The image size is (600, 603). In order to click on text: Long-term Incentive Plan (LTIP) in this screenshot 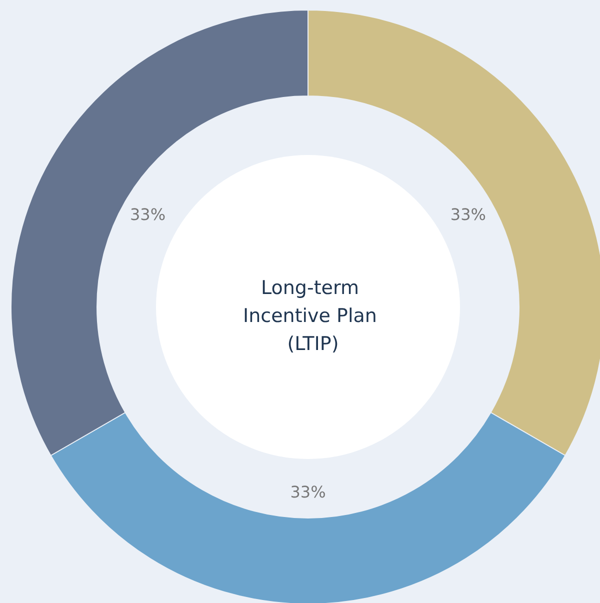, I will do `click(313, 316)`.